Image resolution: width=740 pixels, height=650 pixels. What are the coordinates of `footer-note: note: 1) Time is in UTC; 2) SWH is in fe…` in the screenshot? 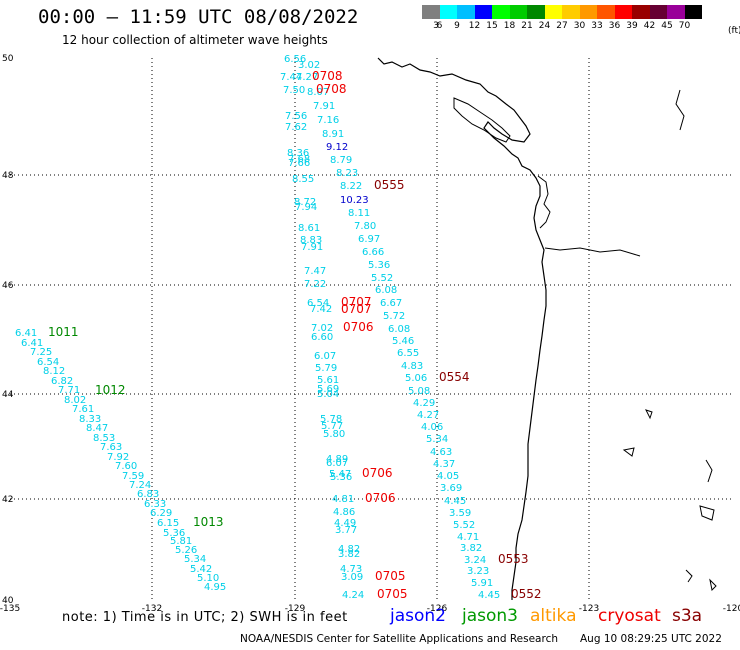 It's located at (205, 617).